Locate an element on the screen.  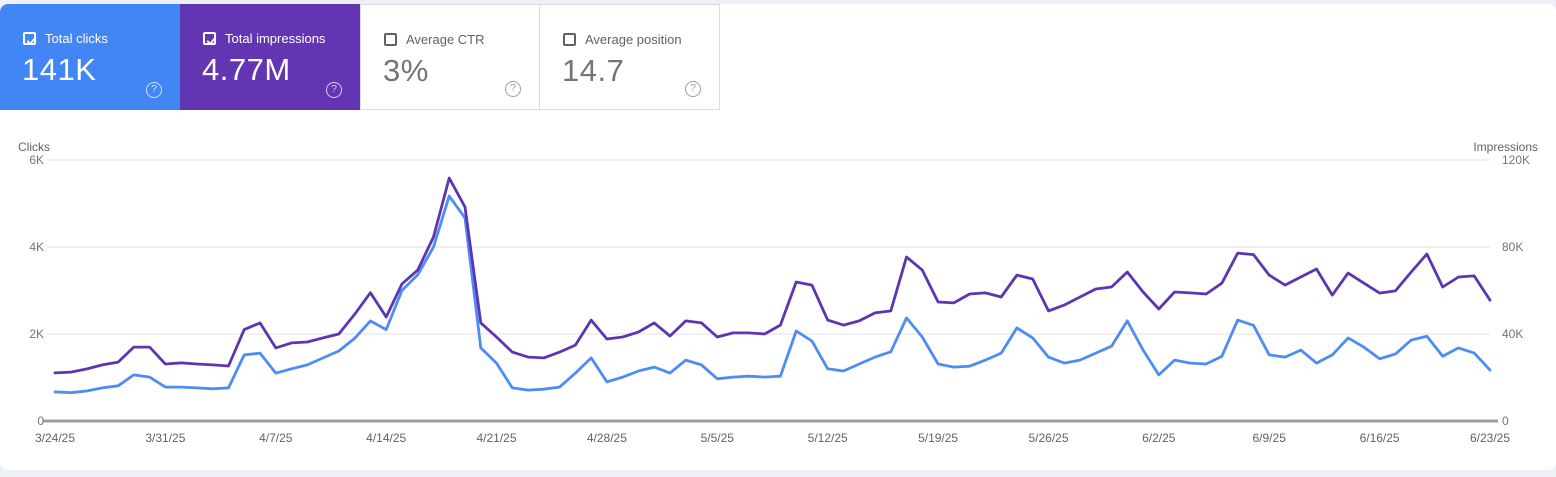
total-impressions-label: Total impressions is located at coordinates (275, 38).